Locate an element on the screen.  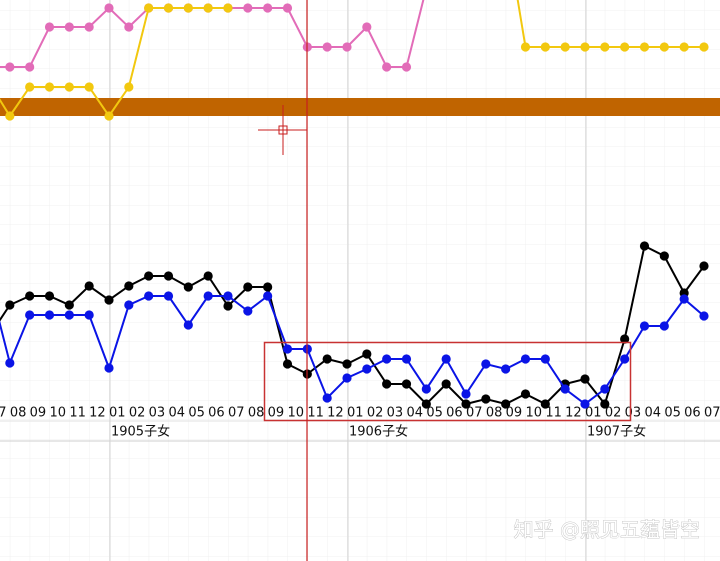
x-period-label: 1905子女 is located at coordinates (140, 432).